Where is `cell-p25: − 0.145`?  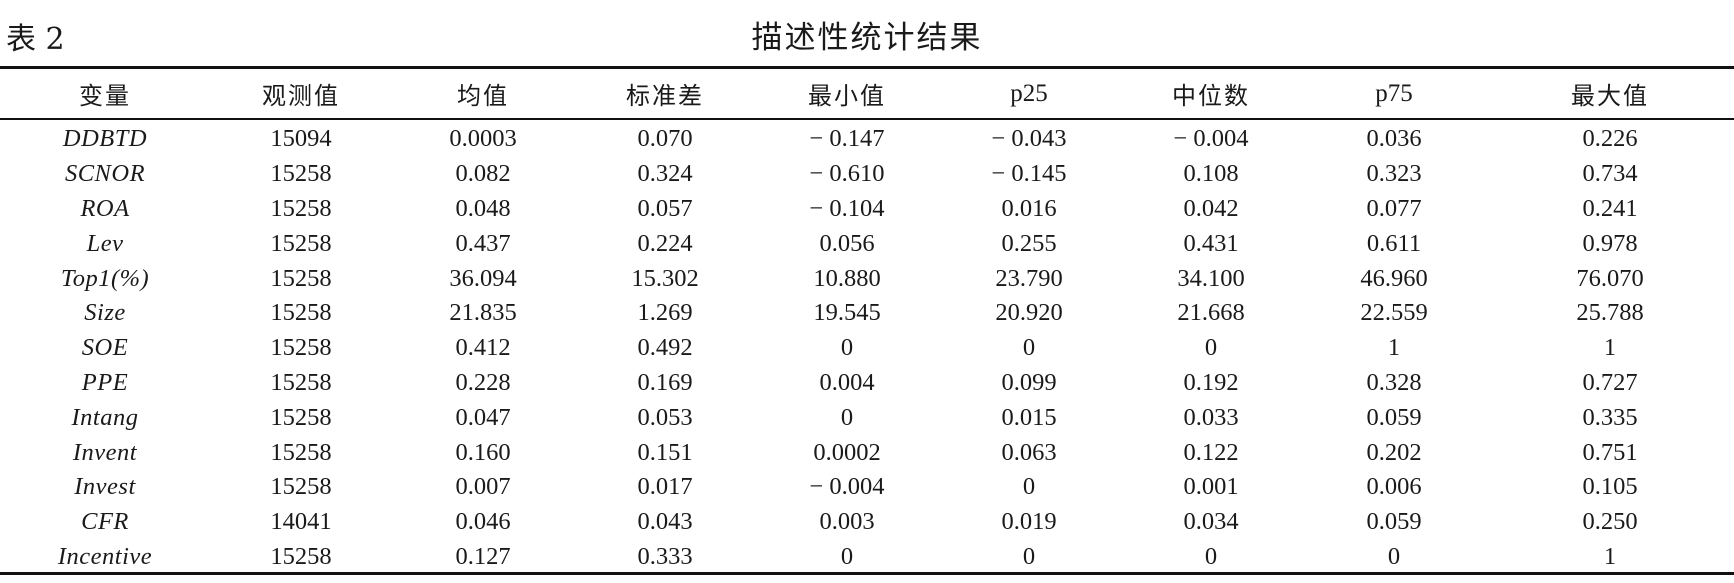 cell-p25: − 0.145 is located at coordinates (1029, 174).